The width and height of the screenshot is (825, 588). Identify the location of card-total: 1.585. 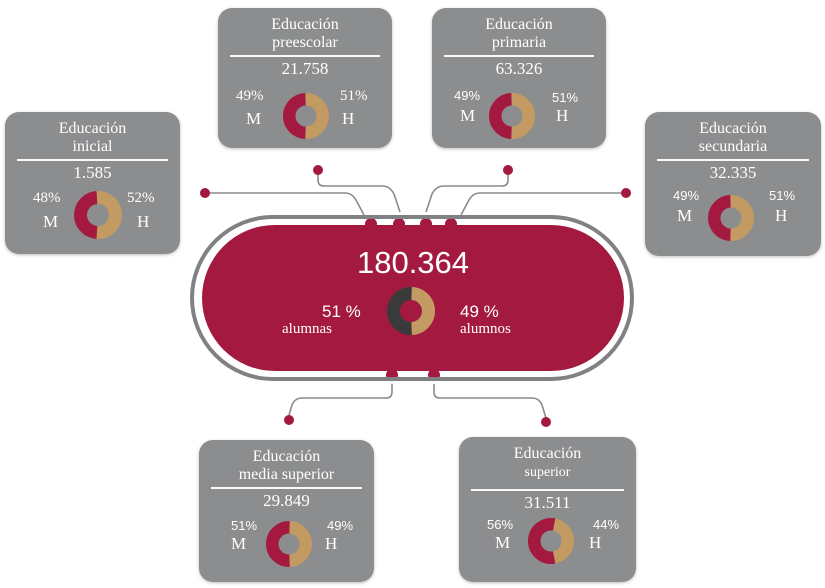
(92, 172).